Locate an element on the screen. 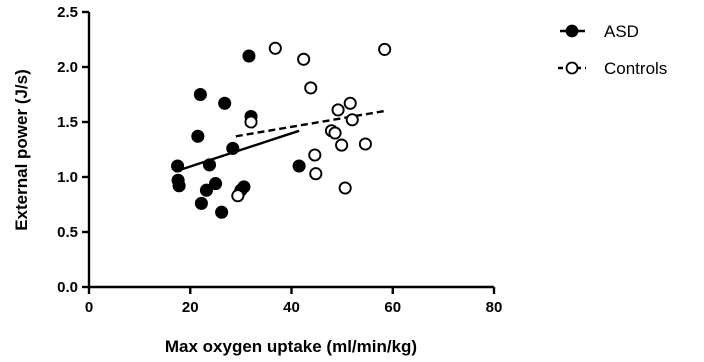 This screenshot has height=362, width=704. x-tick-label: 40 is located at coordinates (291, 307).